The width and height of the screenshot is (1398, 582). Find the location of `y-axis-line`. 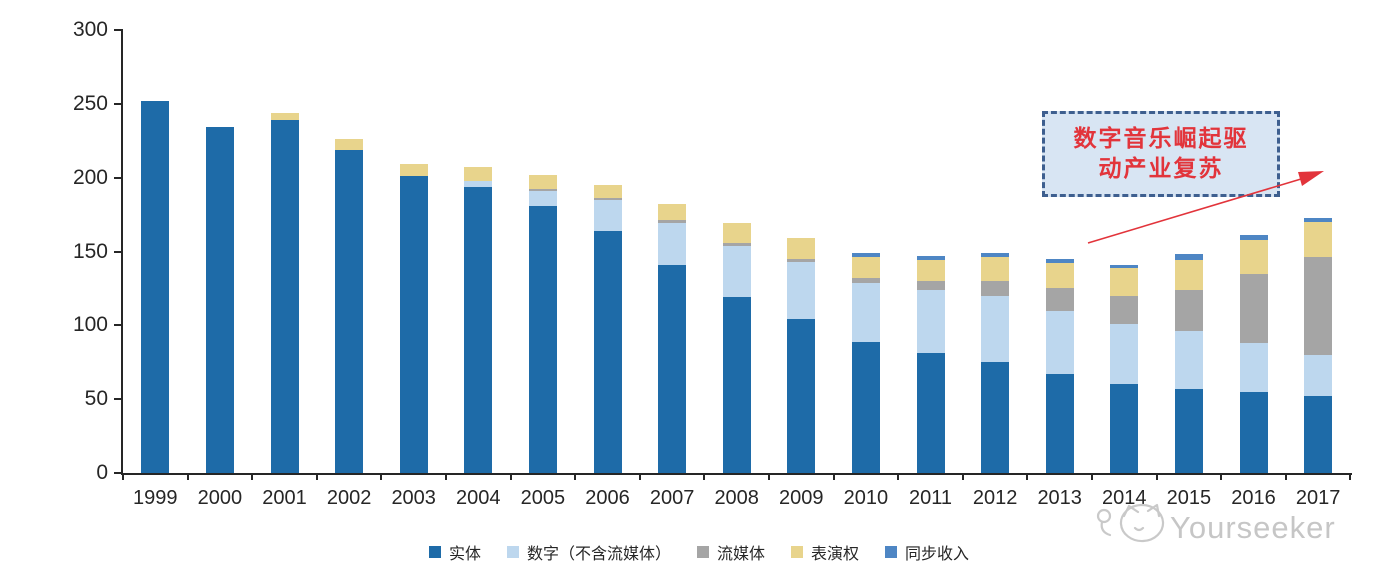

y-axis-line is located at coordinates (122, 252).